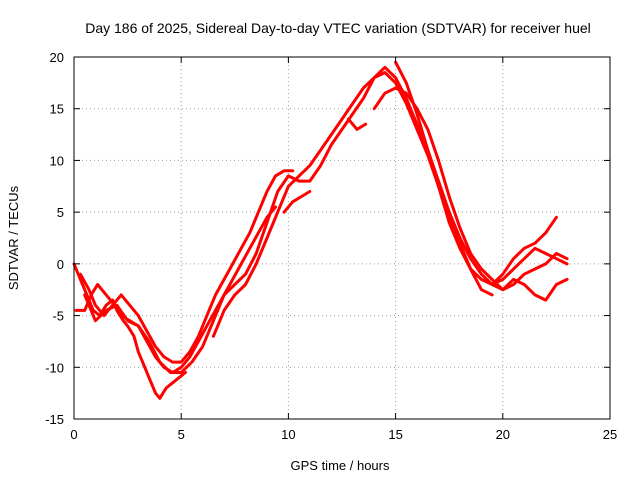  What do you see at coordinates (58, 316) in the screenshot?
I see `y-tick-label: -5` at bounding box center [58, 316].